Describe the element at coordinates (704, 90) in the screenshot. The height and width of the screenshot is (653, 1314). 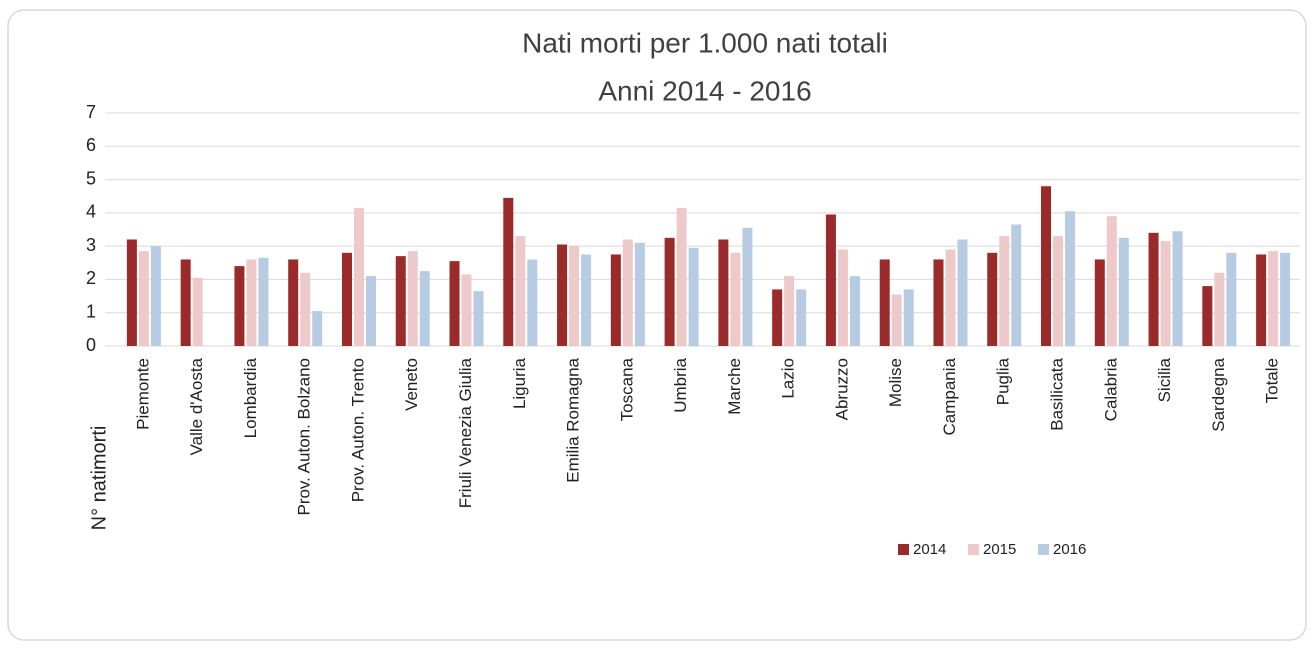
I see `chart-subtitle: Anni 2014 - 2016` at that location.